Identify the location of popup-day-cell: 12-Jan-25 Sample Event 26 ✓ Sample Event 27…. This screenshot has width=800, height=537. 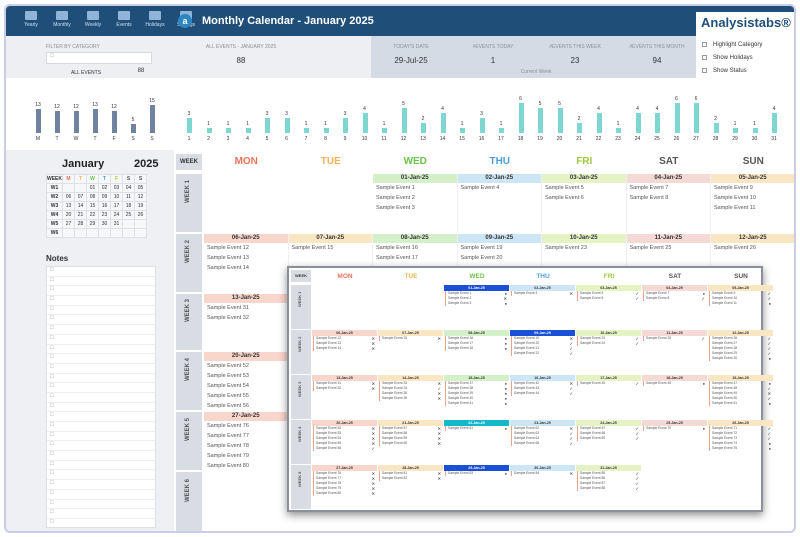
(740, 352).